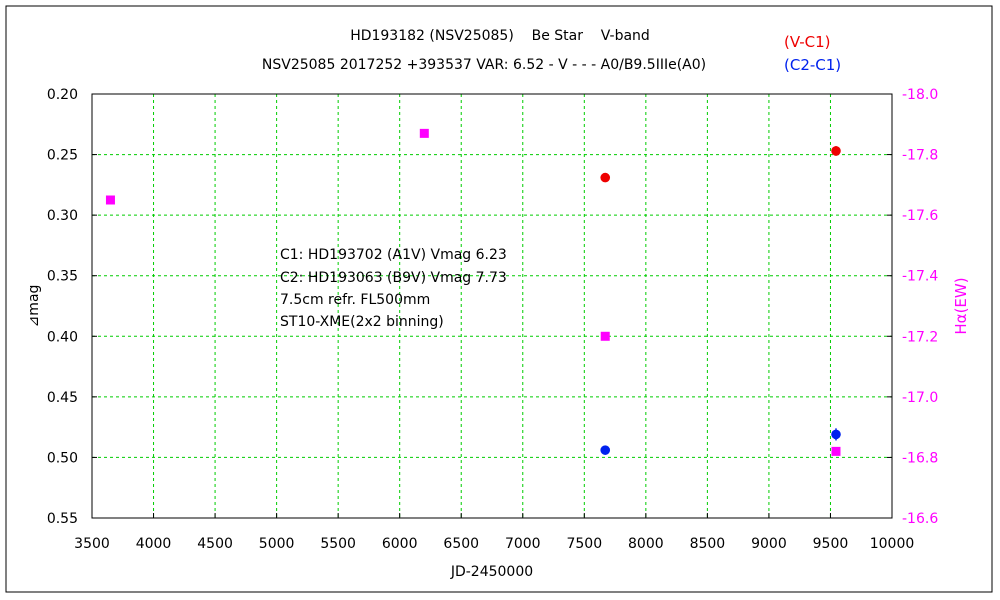 The height and width of the screenshot is (600, 1000). Describe the element at coordinates (920, 458) in the screenshot. I see `right-y-tick-label: -16.8` at that location.